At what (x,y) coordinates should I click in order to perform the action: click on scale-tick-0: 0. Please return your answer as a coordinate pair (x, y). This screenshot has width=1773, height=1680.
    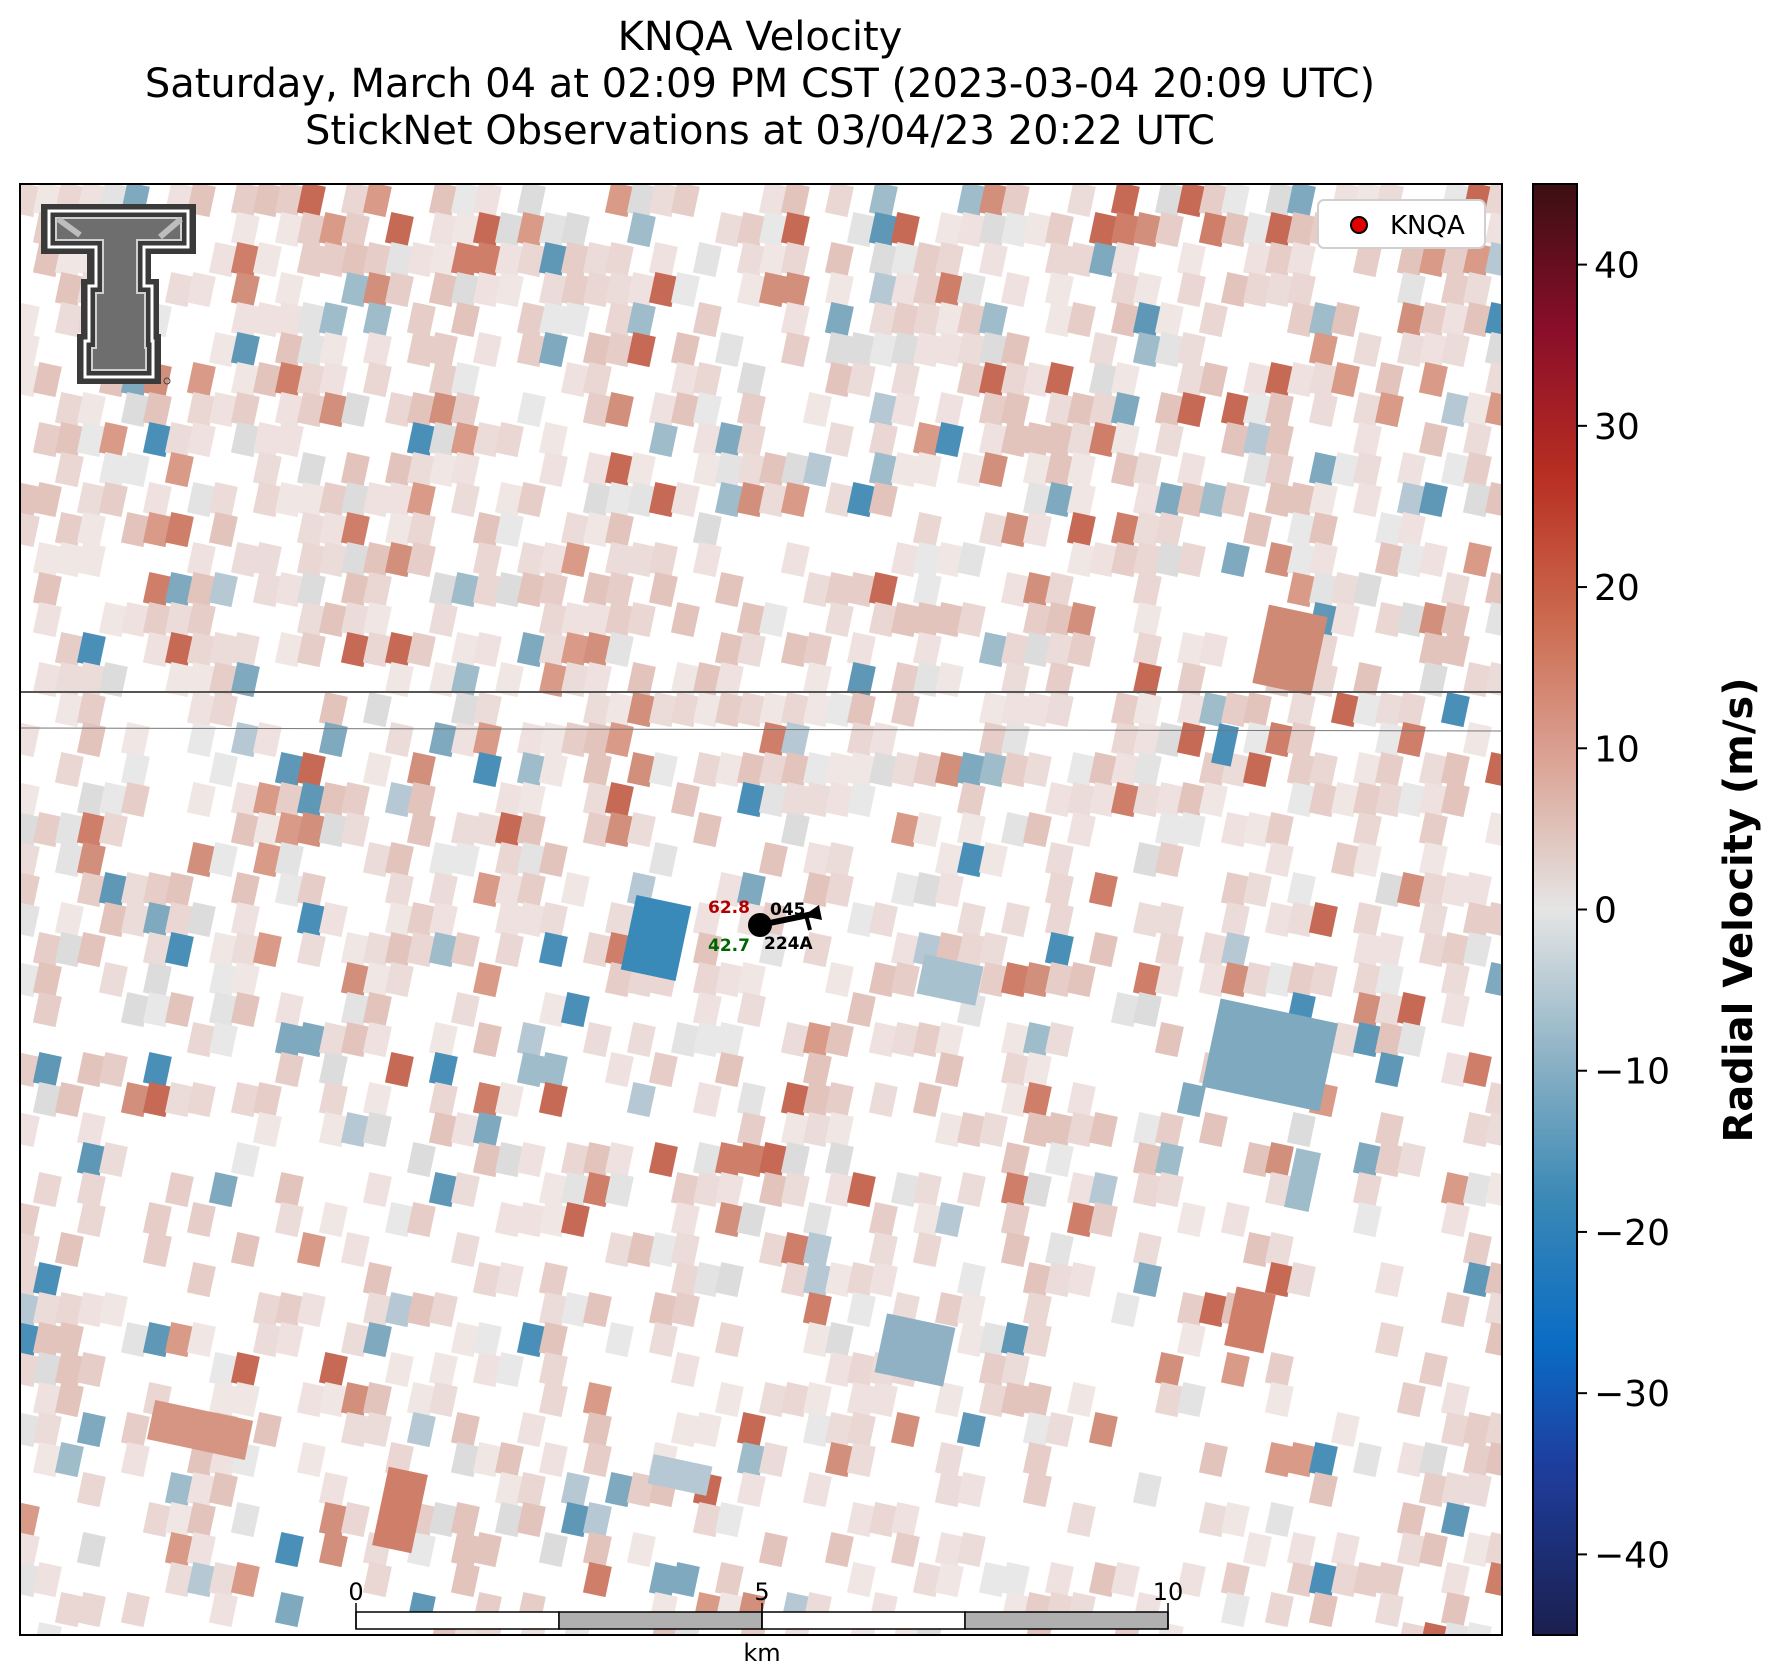
    Looking at the image, I should click on (355, 1592).